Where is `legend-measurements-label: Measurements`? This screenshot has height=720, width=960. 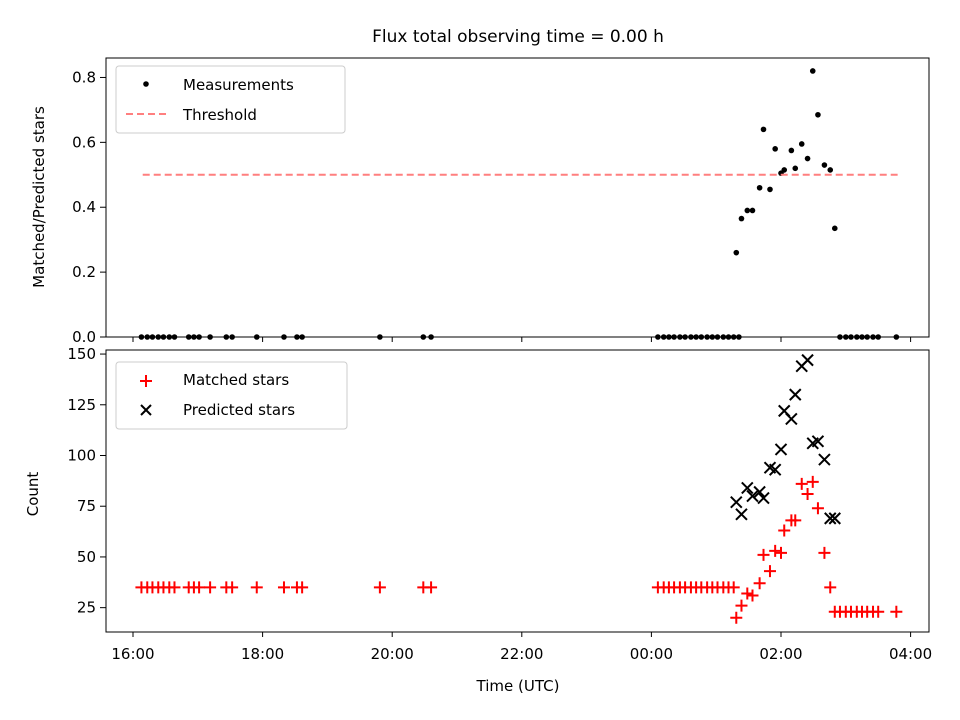
legend-measurements-label: Measurements is located at coordinates (238, 85).